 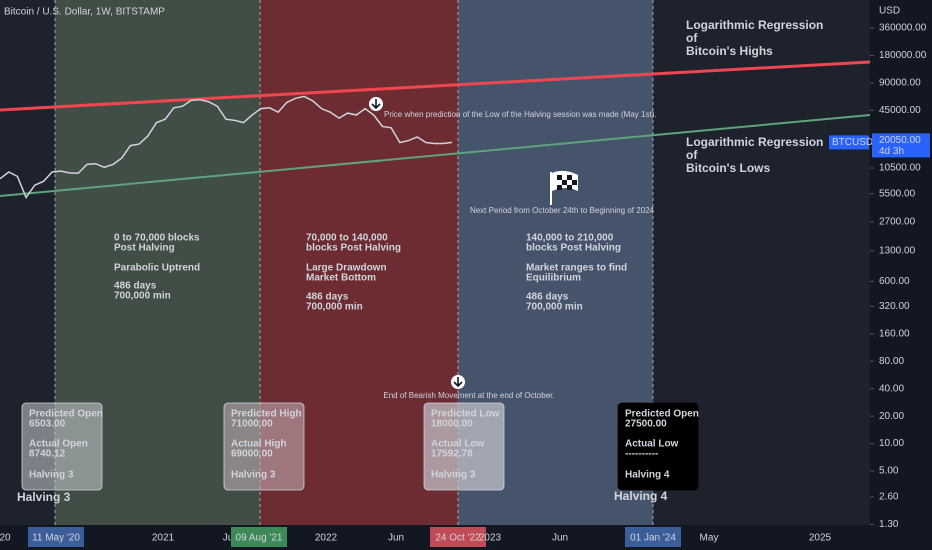 I want to click on box-text: 27500.00, so click(x=646, y=424).